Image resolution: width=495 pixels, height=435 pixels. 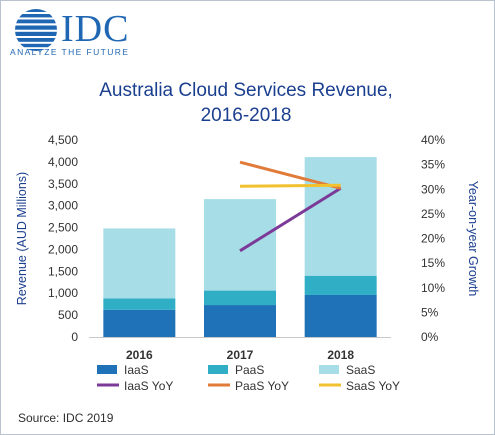 What do you see at coordinates (63, 140) in the screenshot?
I see `left-tick-label: 4,500` at bounding box center [63, 140].